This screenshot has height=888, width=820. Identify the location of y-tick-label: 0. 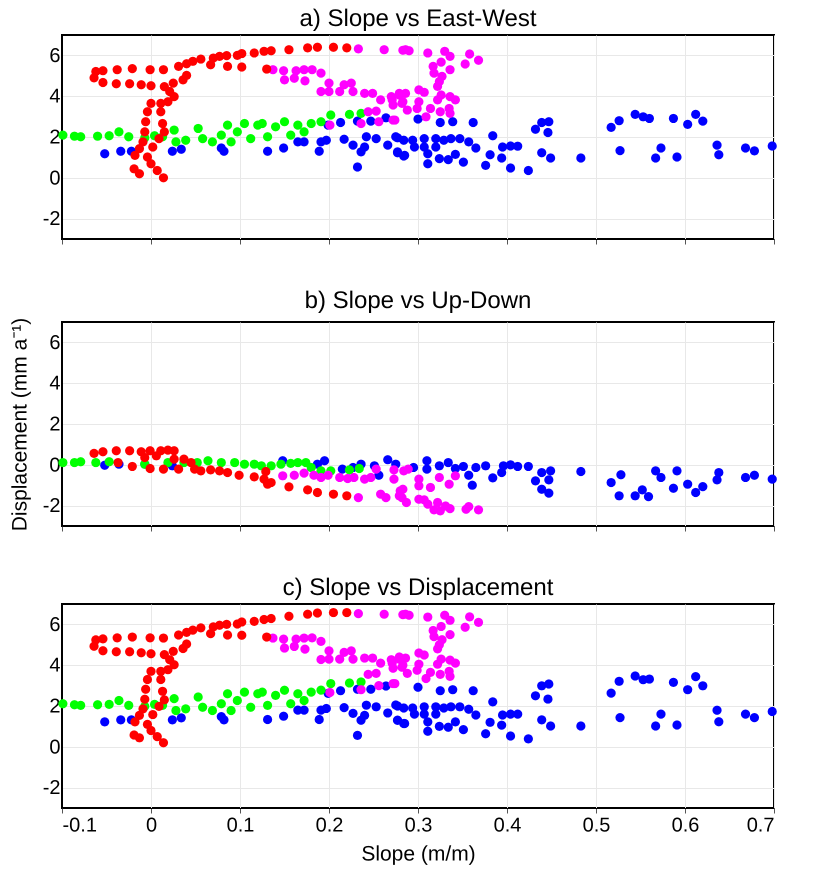
(54, 178).